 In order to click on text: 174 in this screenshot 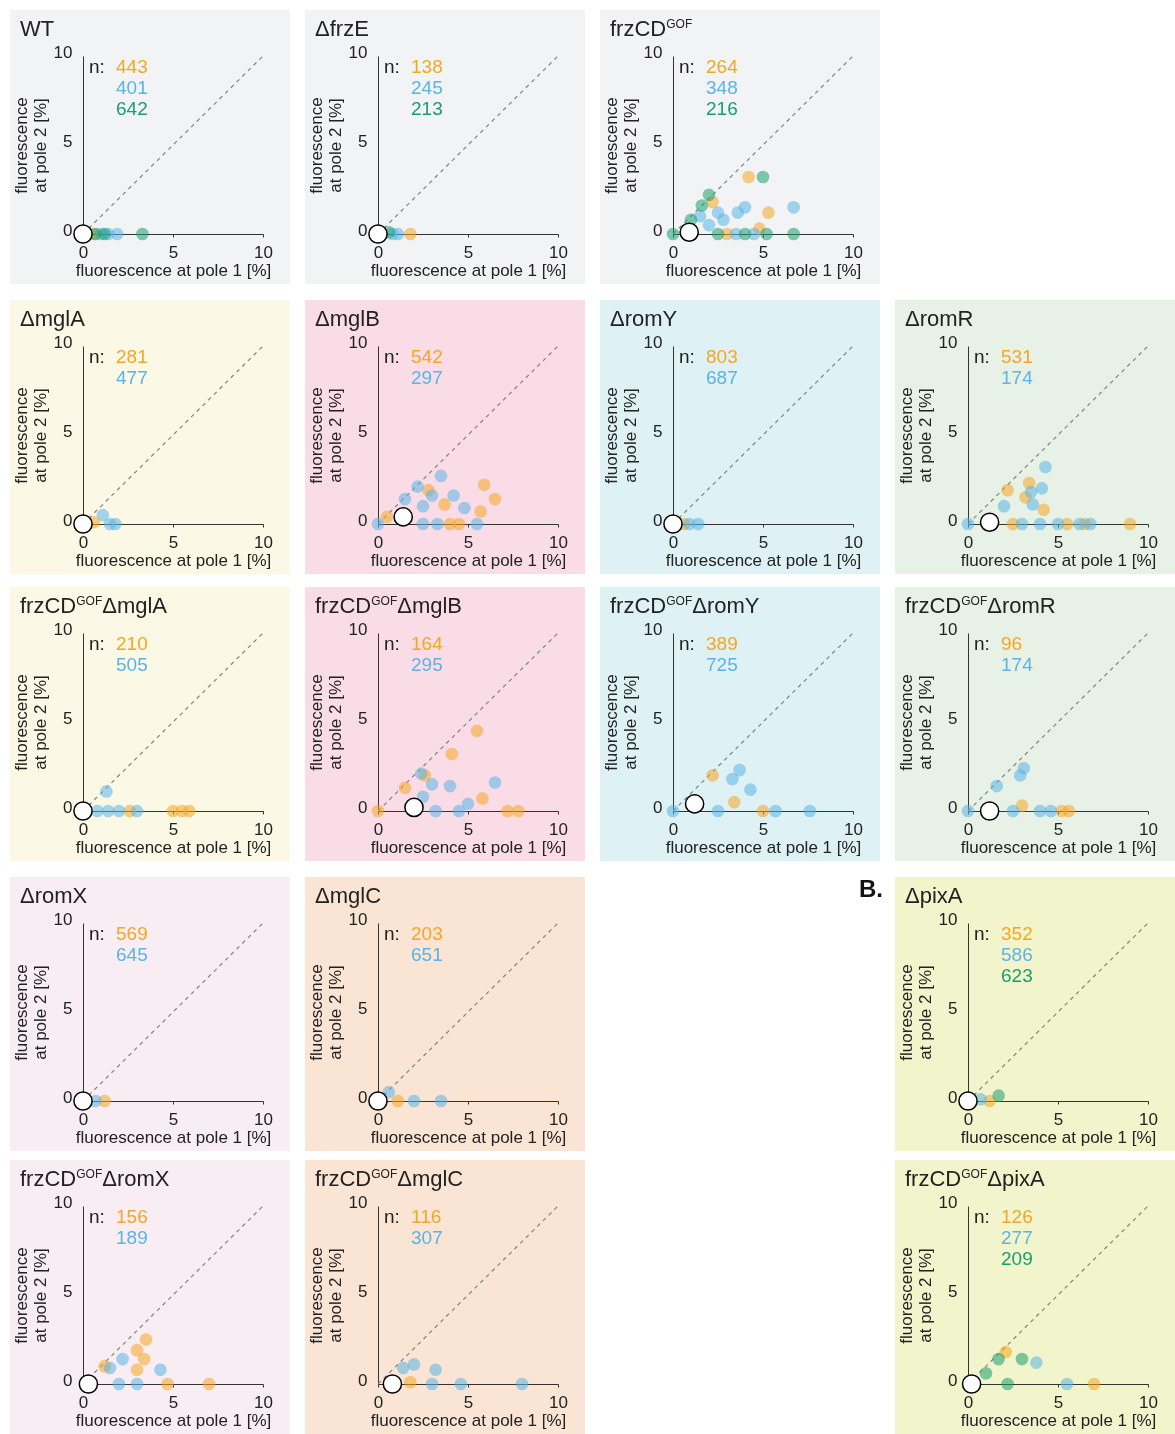, I will do `click(1017, 377)`.